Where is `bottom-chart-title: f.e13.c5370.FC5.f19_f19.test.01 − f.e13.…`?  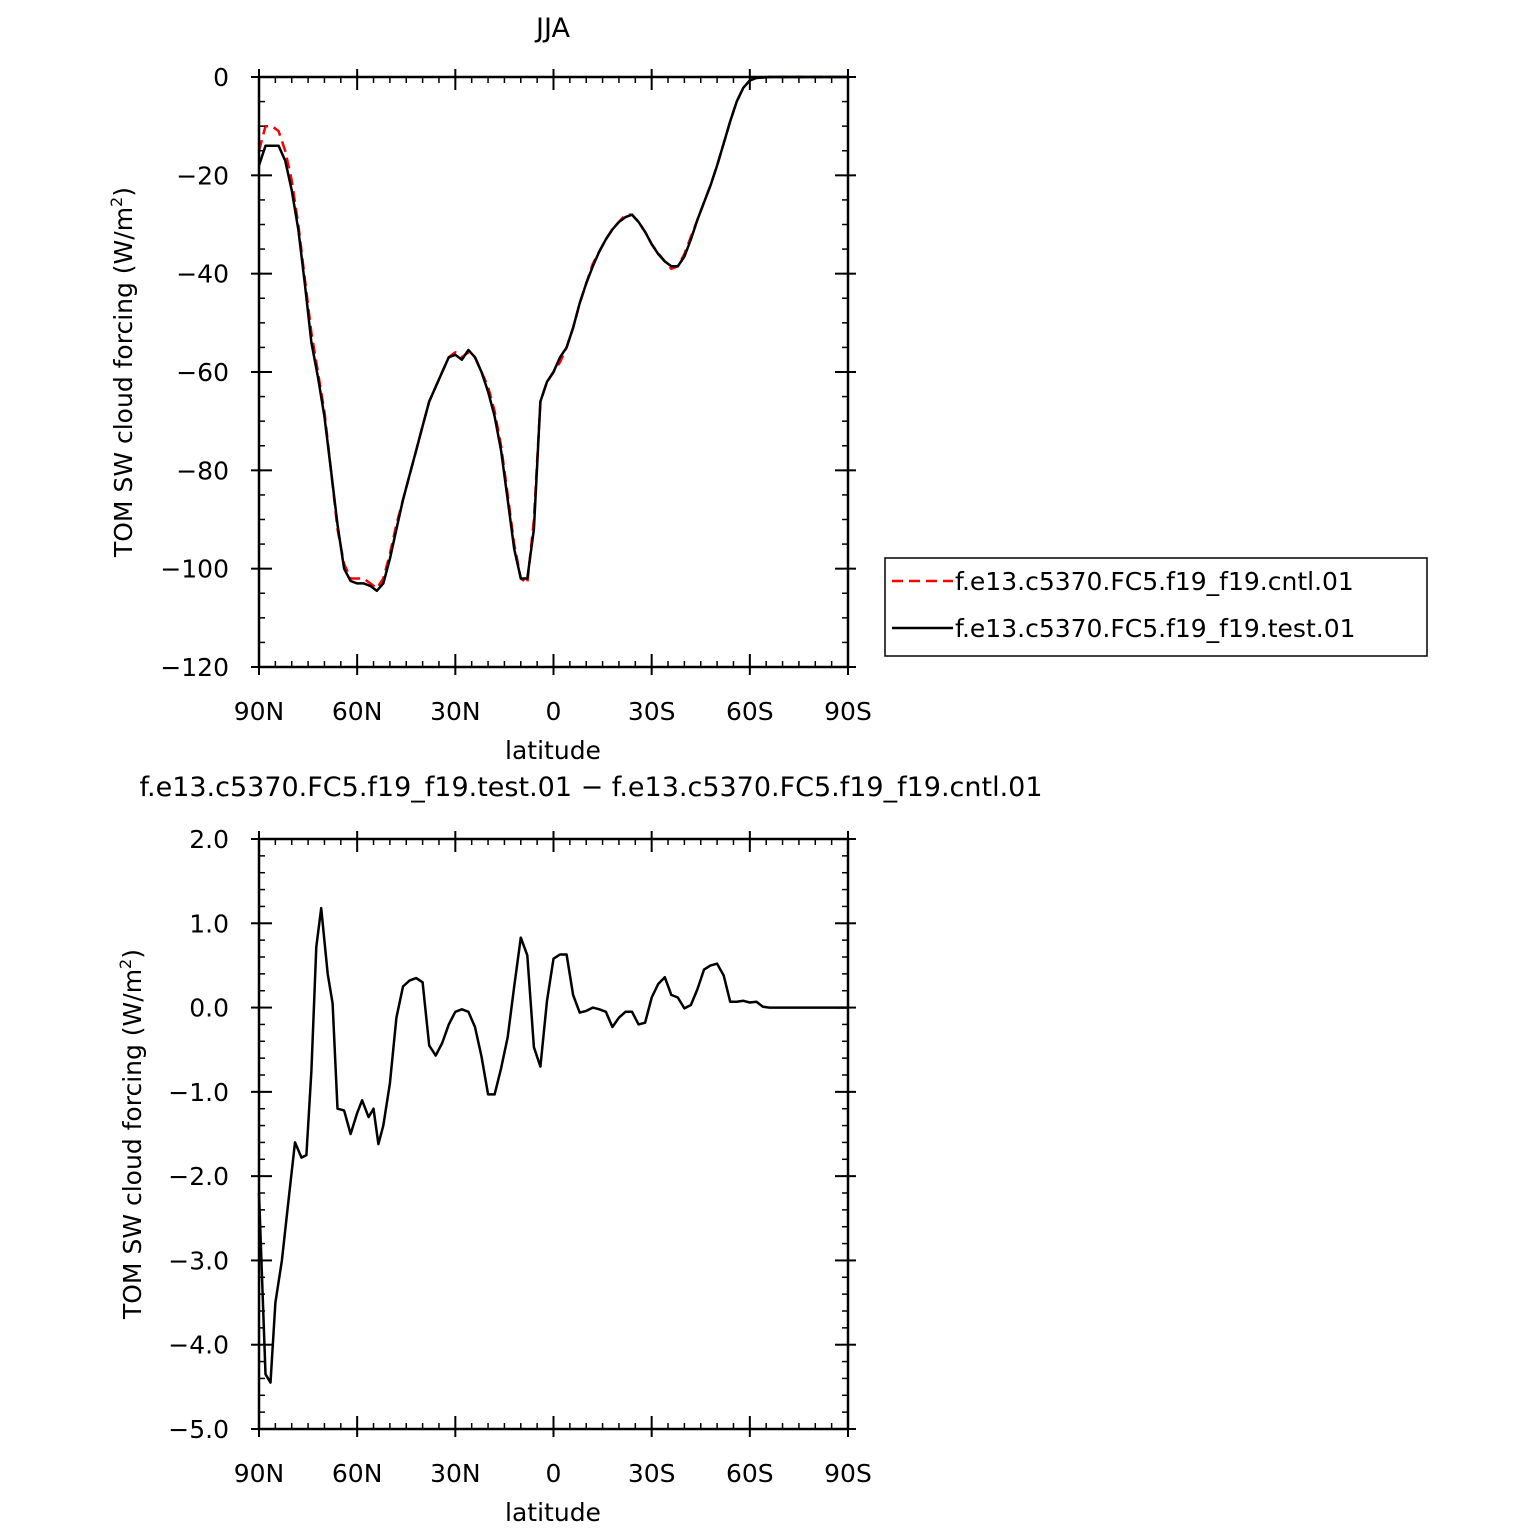
bottom-chart-title: f.e13.c5370.FC5.f19_f19.test.01 − f.e13.… is located at coordinates (590, 787).